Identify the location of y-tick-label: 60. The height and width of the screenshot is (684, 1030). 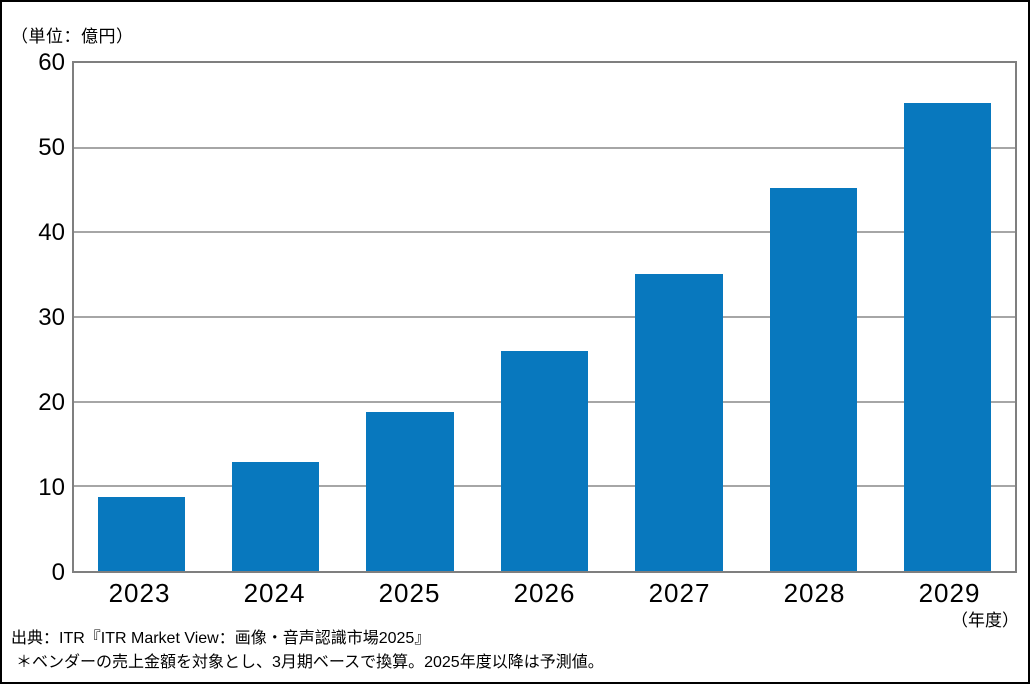
(51, 62).